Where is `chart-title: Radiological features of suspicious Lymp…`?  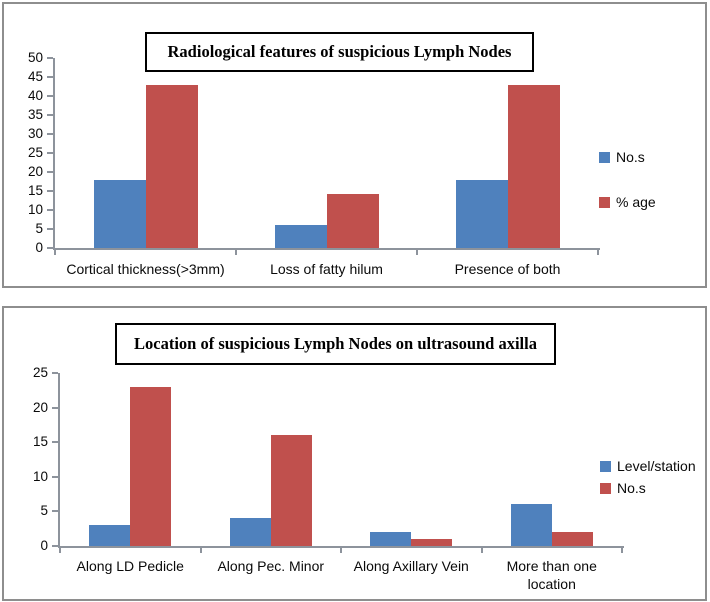
chart-title: Radiological features of suspicious Lymp… is located at coordinates (339, 52).